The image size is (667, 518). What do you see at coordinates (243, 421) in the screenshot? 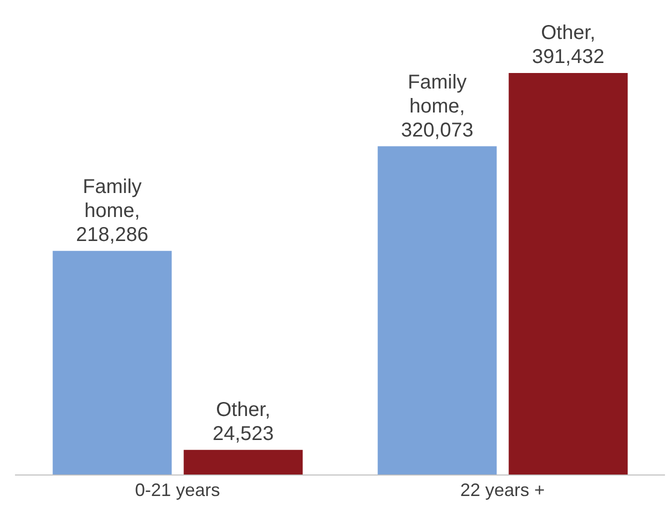
I see `data-label: Other, 24,523` at bounding box center [243, 421].